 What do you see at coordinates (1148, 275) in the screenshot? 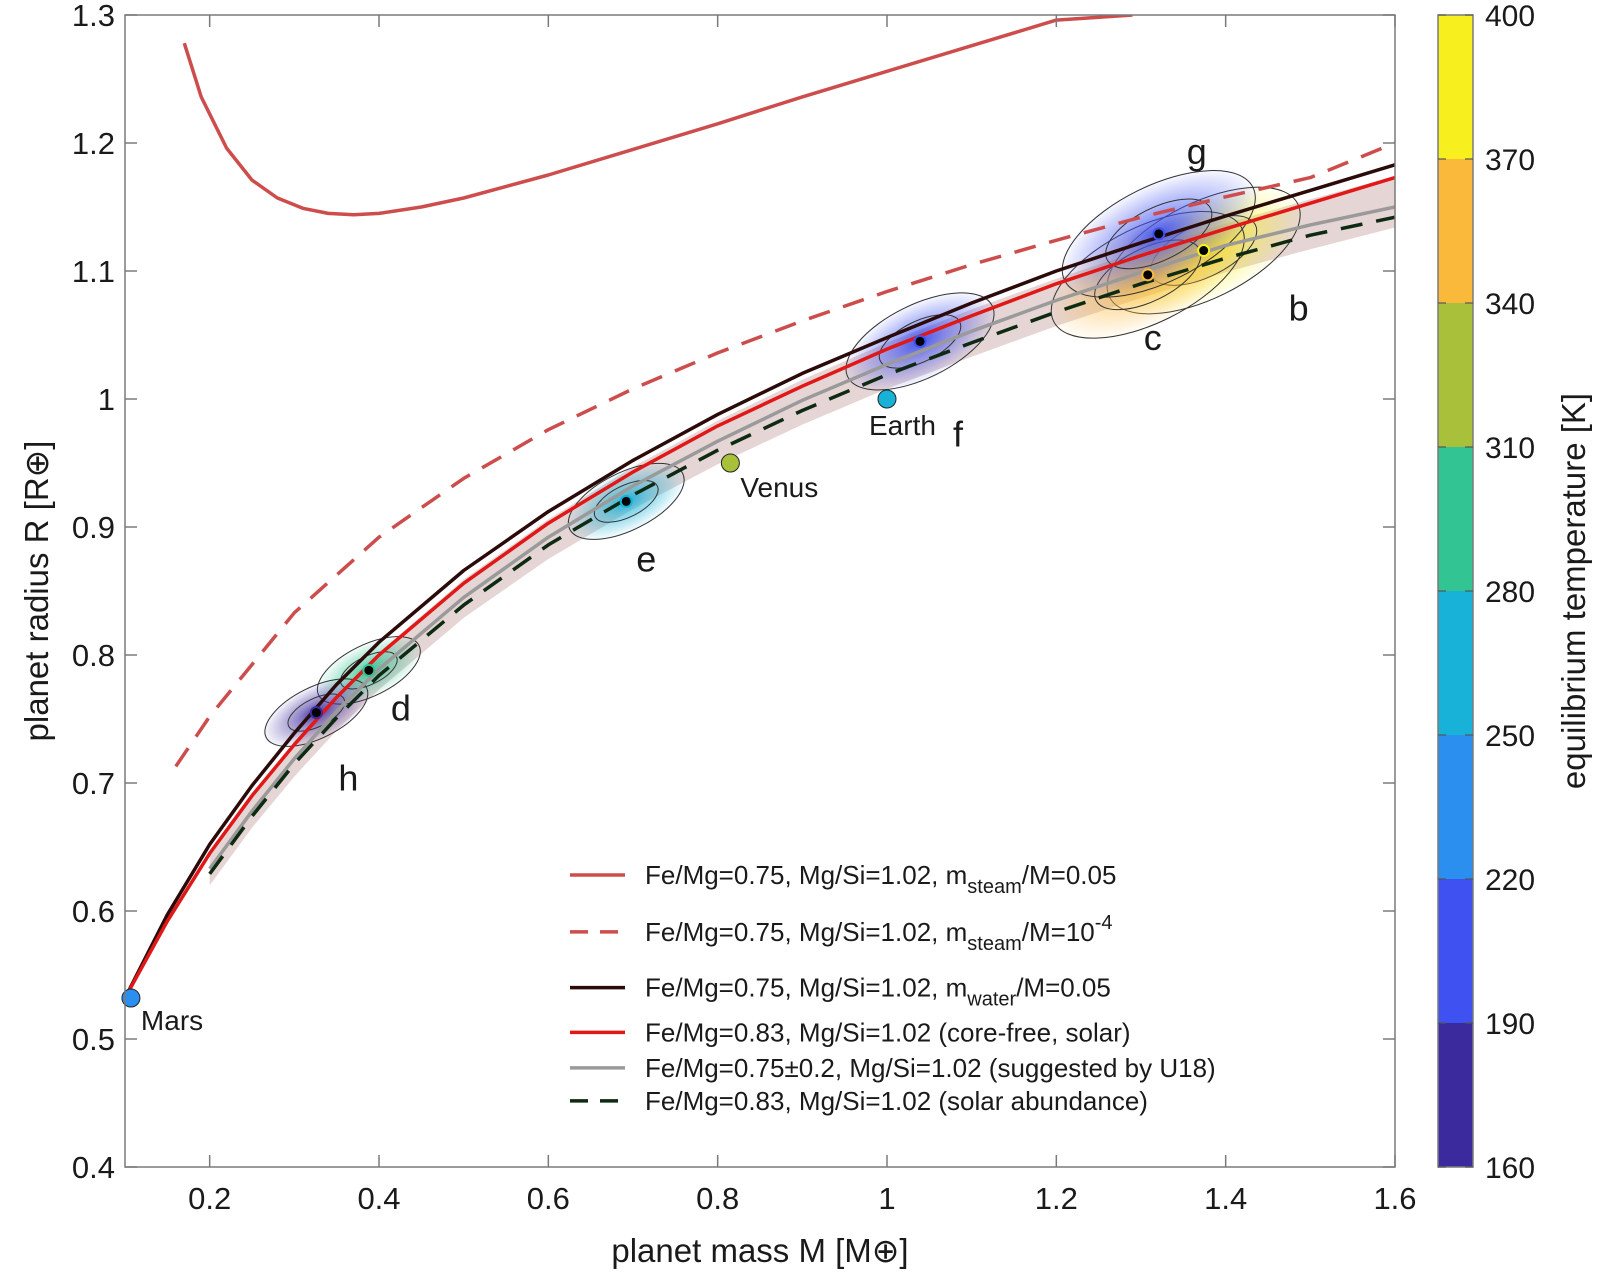
I see `planet-c-point` at bounding box center [1148, 275].